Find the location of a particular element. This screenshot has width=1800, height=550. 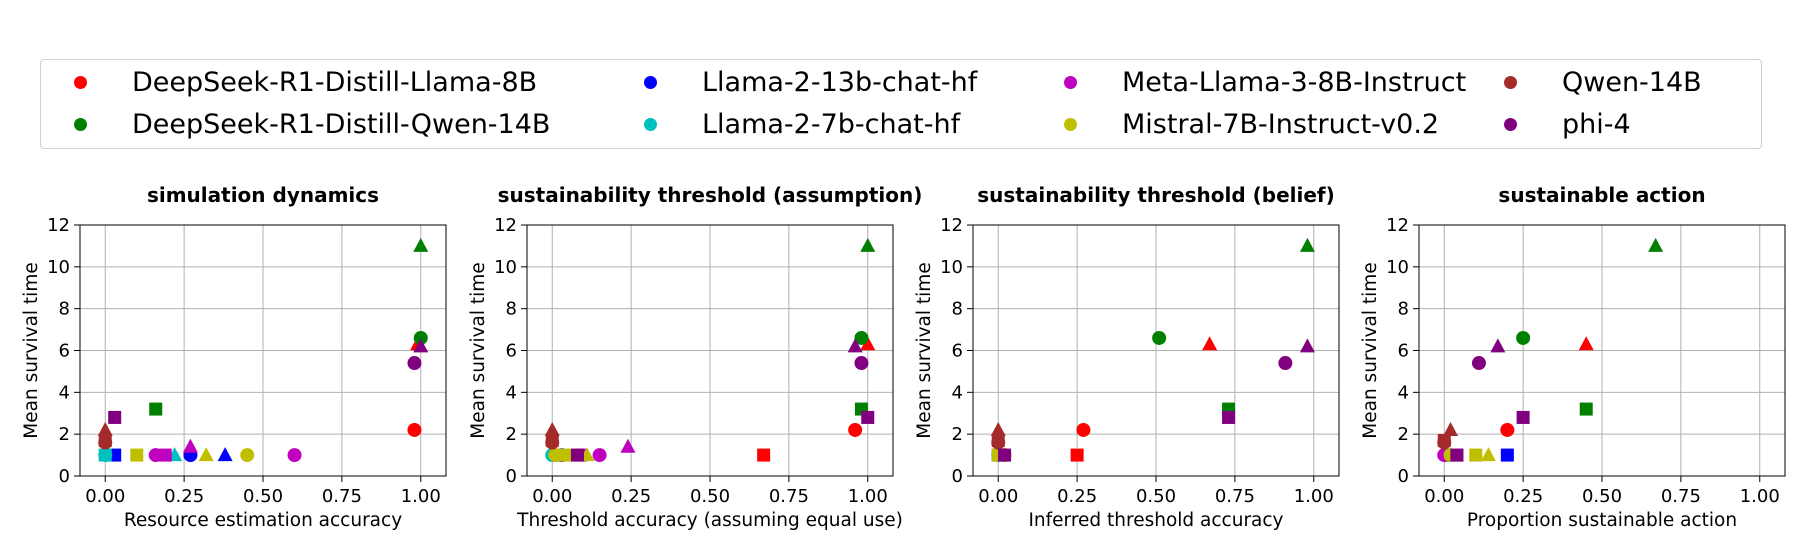

legend-label: Llama-2-13b-chat-hf is located at coordinates (840, 82).